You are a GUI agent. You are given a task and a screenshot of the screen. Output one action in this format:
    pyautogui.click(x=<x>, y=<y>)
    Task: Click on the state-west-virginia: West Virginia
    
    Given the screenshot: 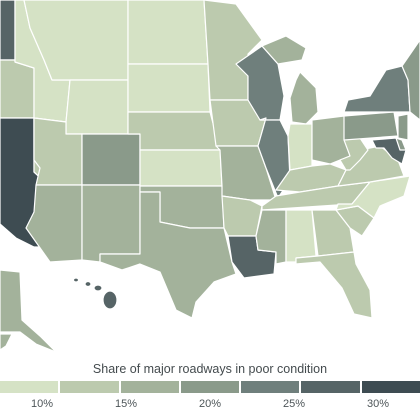 What is the action you would take?
    pyautogui.click(x=354, y=154)
    